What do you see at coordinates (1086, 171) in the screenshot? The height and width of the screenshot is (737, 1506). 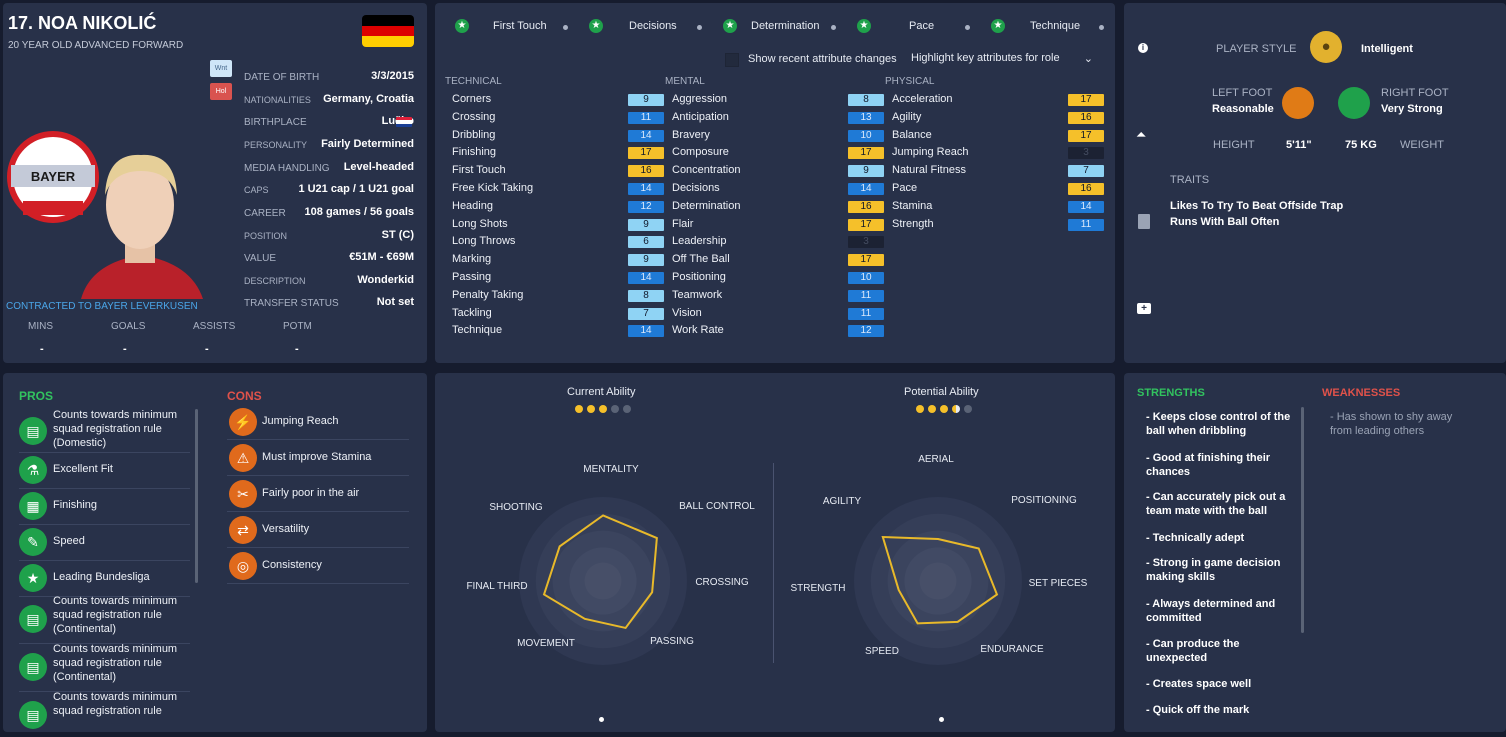 I see `attribute-value-badge: 7` at bounding box center [1086, 171].